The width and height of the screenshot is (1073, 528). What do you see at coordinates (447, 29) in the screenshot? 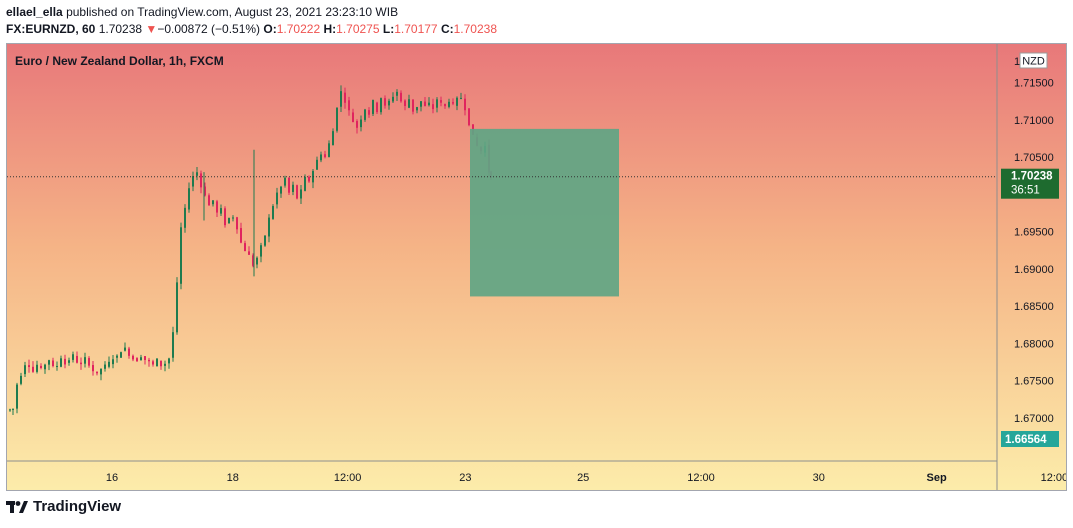
I see `close-label: C:` at bounding box center [447, 29].